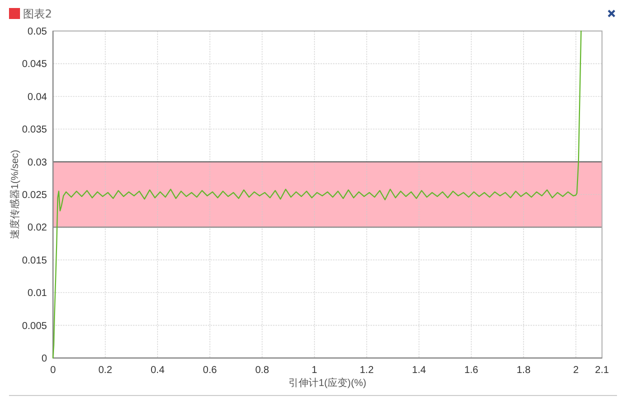 The image size is (625, 401). What do you see at coordinates (44, 359) in the screenshot?
I see `y-tick-label: 0` at bounding box center [44, 359].